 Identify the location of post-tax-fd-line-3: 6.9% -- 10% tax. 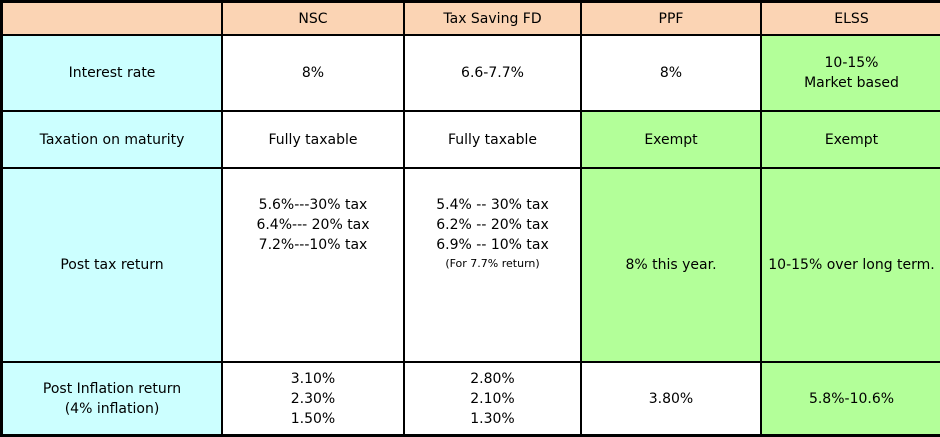
(492, 245).